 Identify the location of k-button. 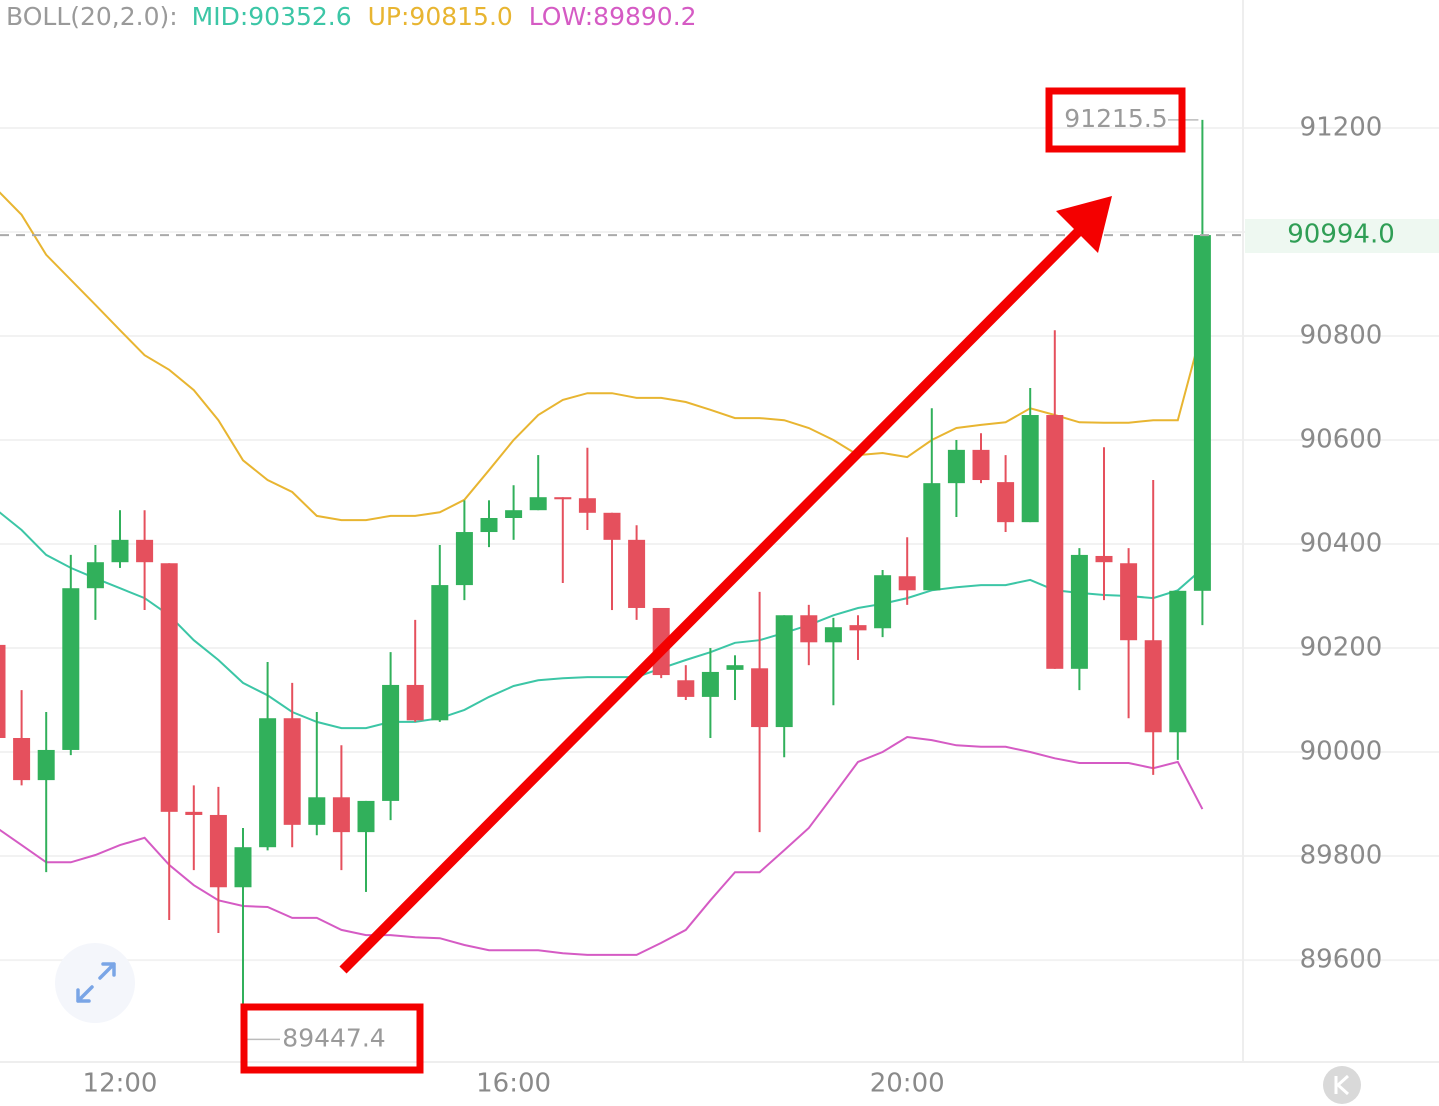
(1342, 1085).